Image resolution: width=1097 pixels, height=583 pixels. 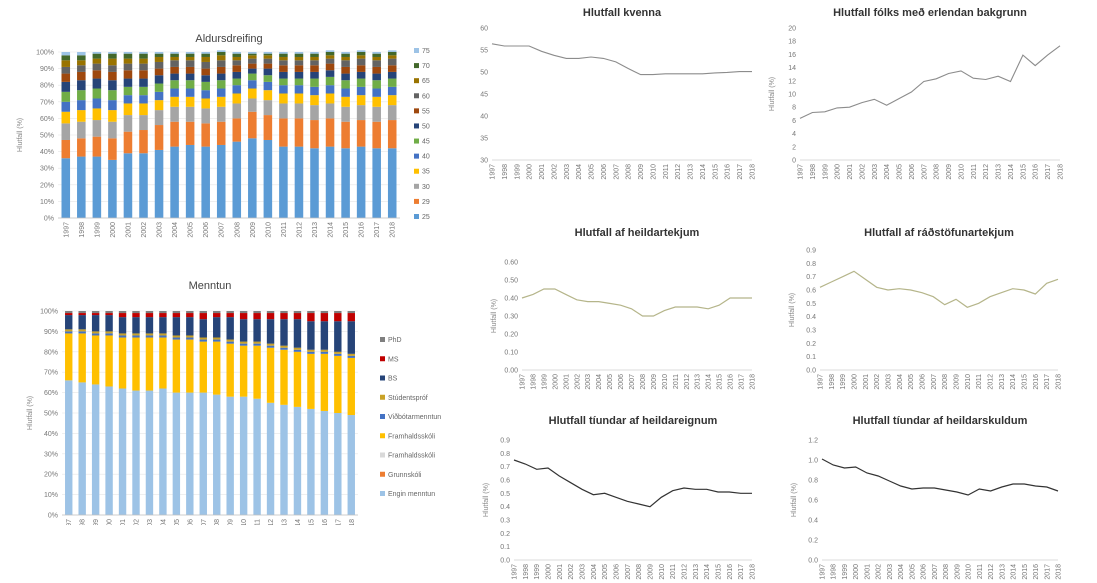 I want to click on legend-label: Framhaldsskóli, so click(x=412, y=436).